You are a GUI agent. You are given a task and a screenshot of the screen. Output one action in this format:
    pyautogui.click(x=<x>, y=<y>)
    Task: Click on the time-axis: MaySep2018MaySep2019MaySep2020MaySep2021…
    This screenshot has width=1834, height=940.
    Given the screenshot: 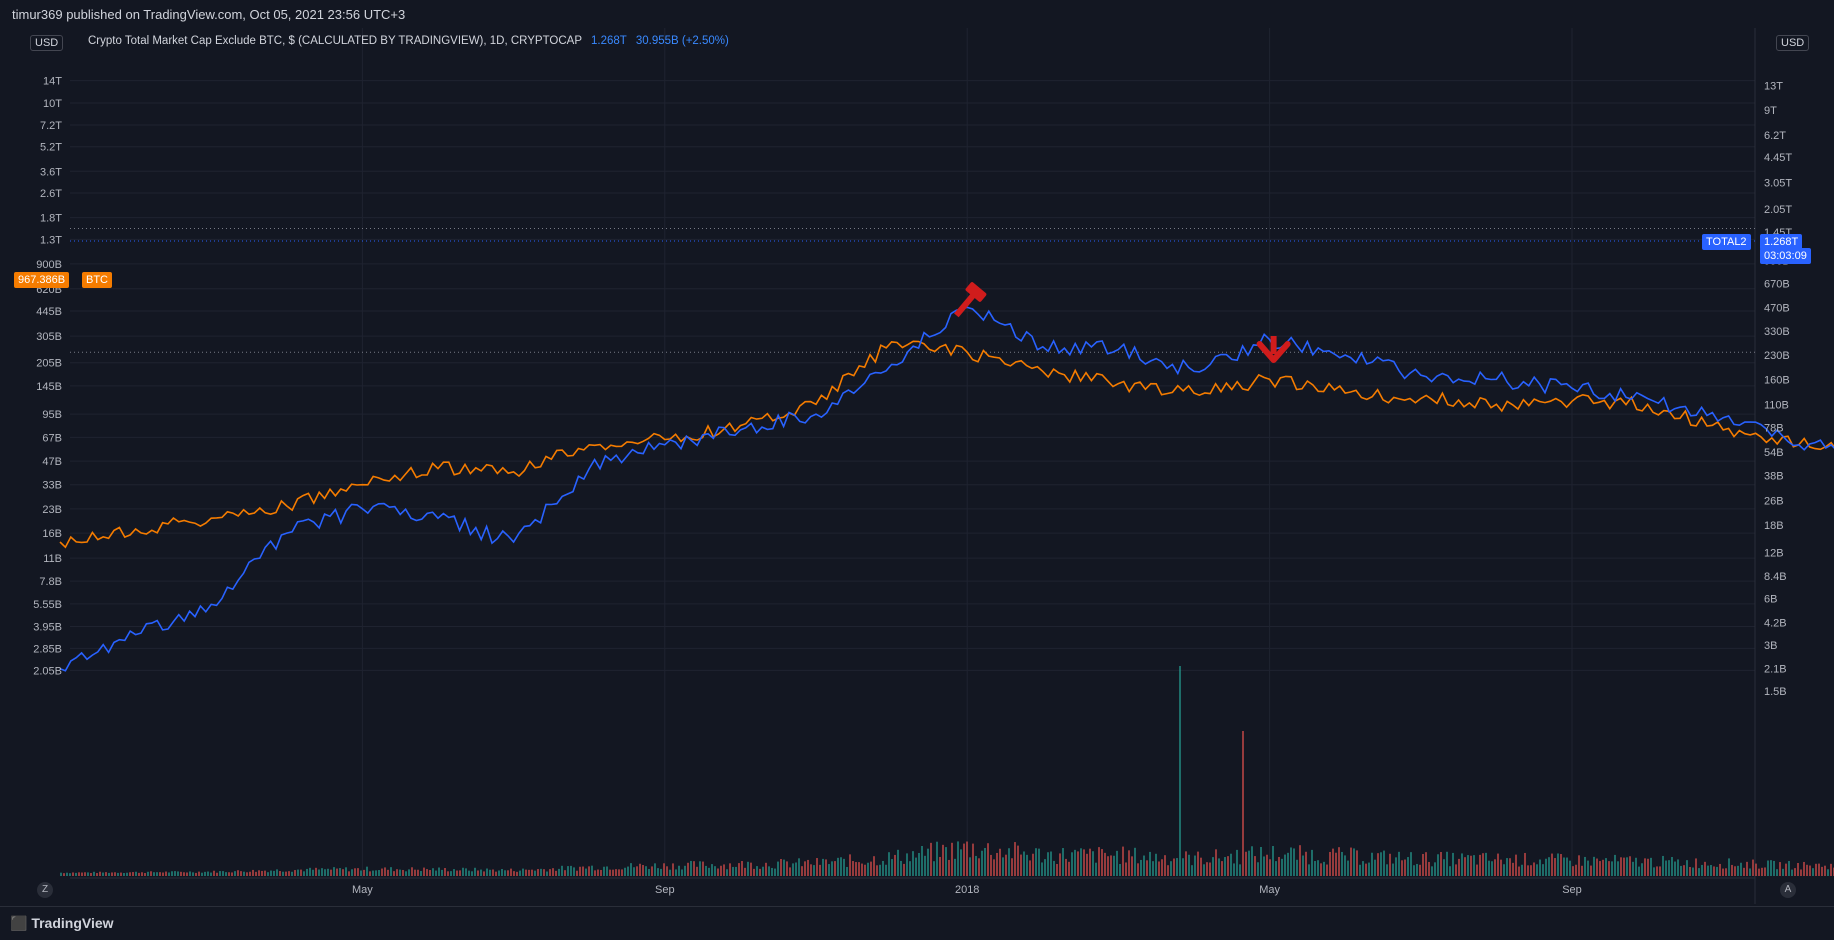 What is the action you would take?
    pyautogui.click(x=1093, y=890)
    